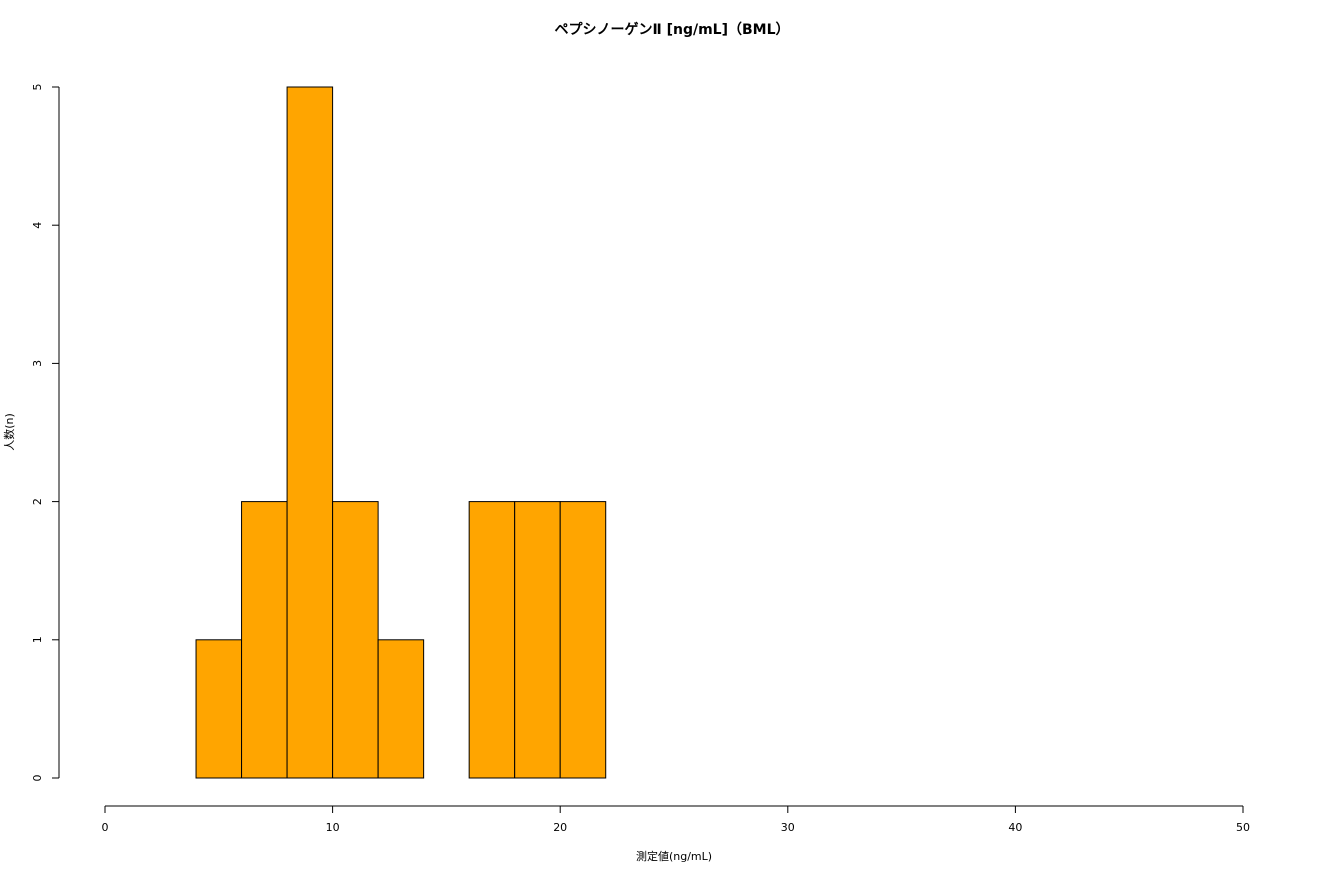 The height and width of the screenshot is (880, 1320). Describe the element at coordinates (37, 501) in the screenshot. I see `y-tick-label: 2` at that location.